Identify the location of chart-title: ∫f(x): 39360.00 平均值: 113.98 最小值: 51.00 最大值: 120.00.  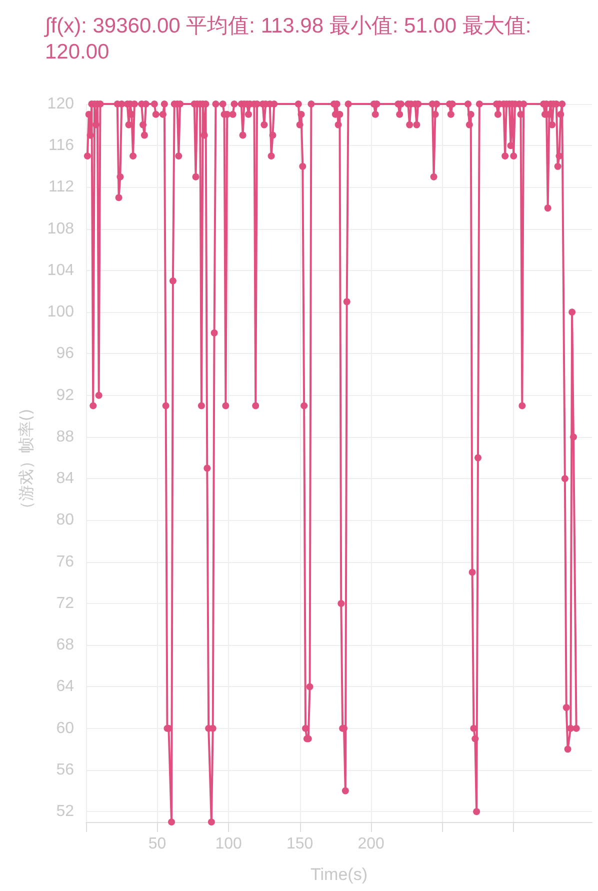
(291, 39).